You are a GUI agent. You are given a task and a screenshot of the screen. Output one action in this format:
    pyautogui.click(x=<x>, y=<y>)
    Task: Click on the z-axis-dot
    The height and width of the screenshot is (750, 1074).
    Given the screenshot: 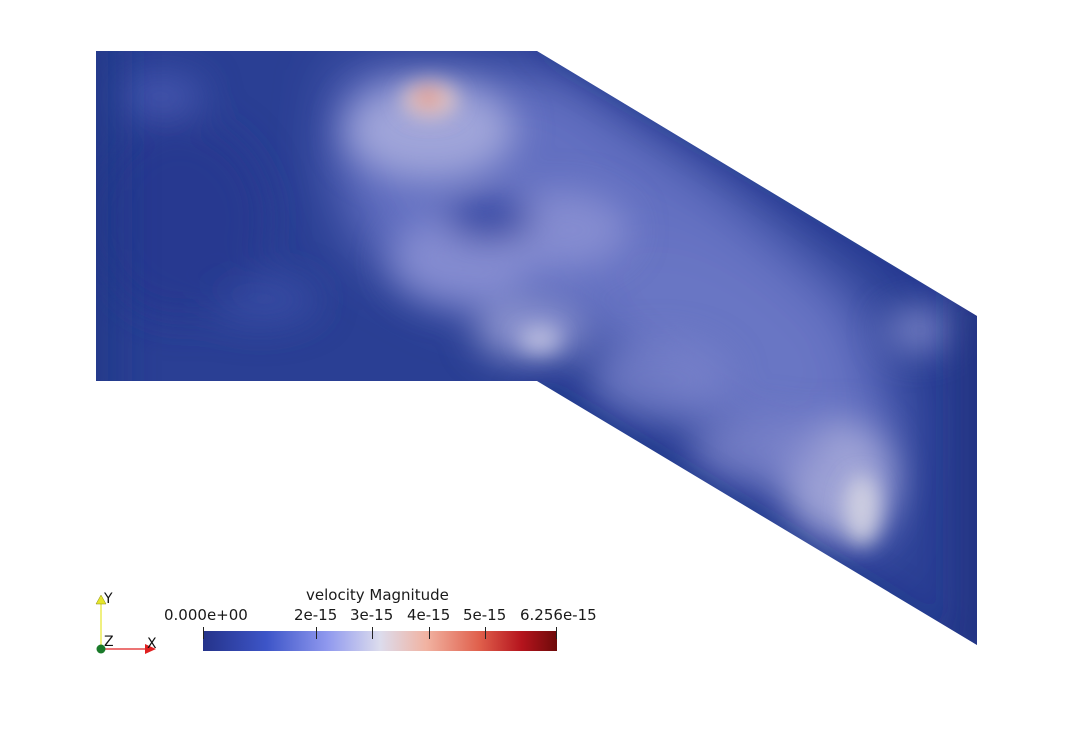 What is the action you would take?
    pyautogui.click(x=101, y=649)
    